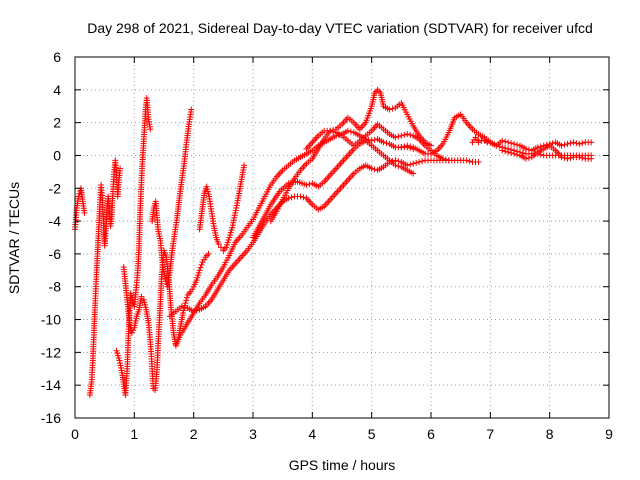 Image resolution: width=640 pixels, height=480 pixels. I want to click on y-tick-label: 2, so click(57, 123).